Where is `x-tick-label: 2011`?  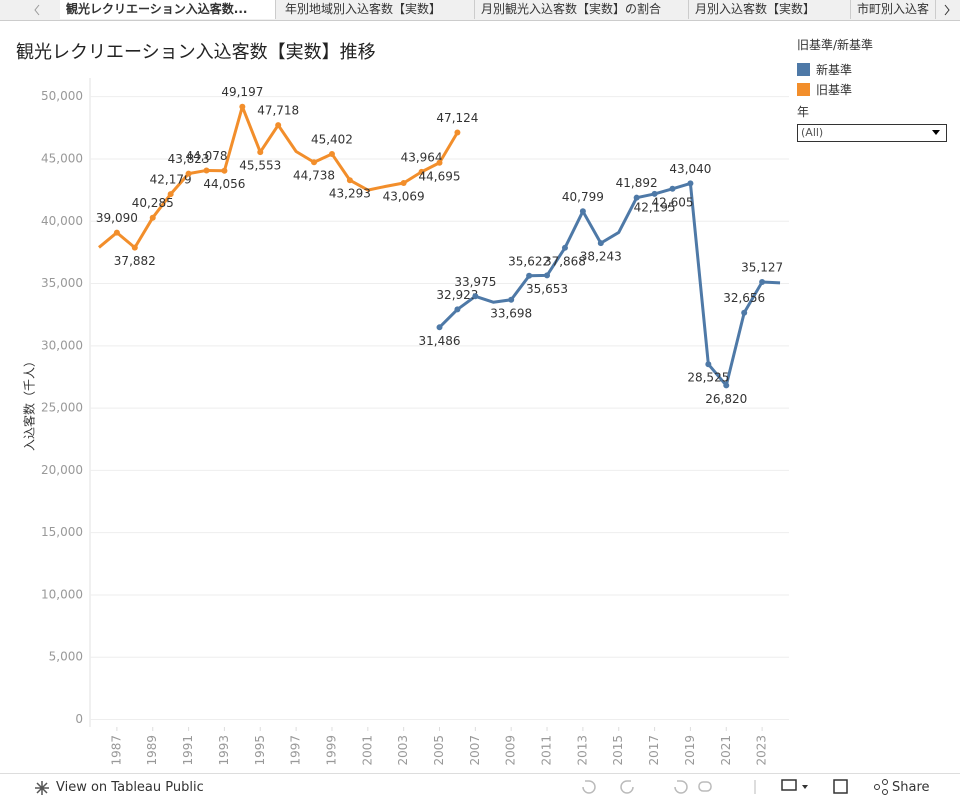
x-tick-label: 2011 is located at coordinates (547, 750).